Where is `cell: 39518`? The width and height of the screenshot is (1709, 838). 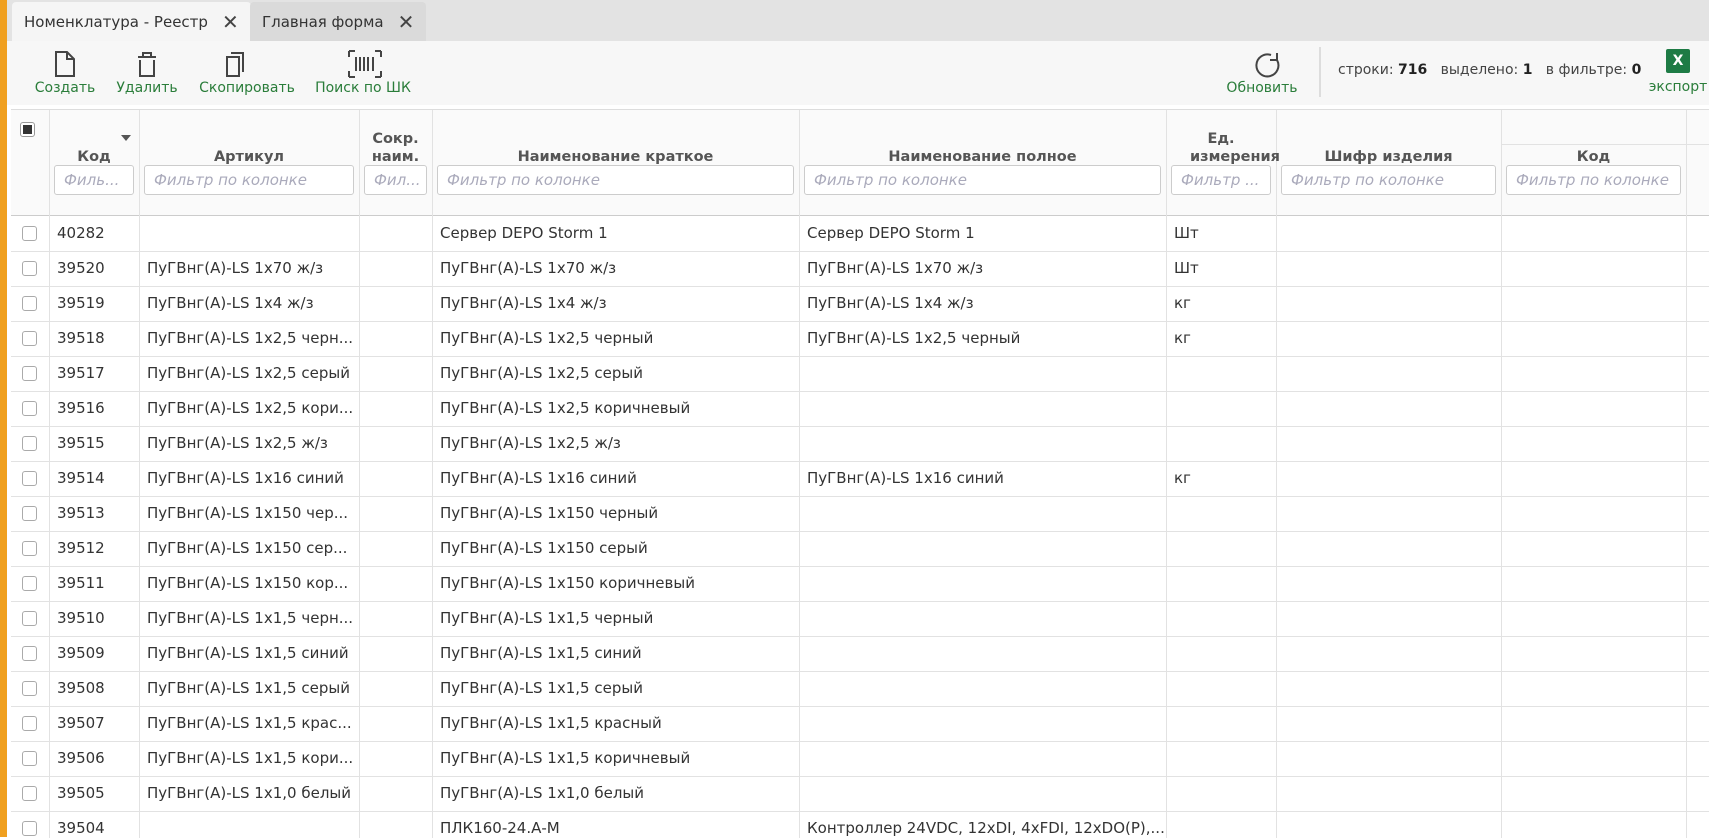 cell: 39518 is located at coordinates (81, 338).